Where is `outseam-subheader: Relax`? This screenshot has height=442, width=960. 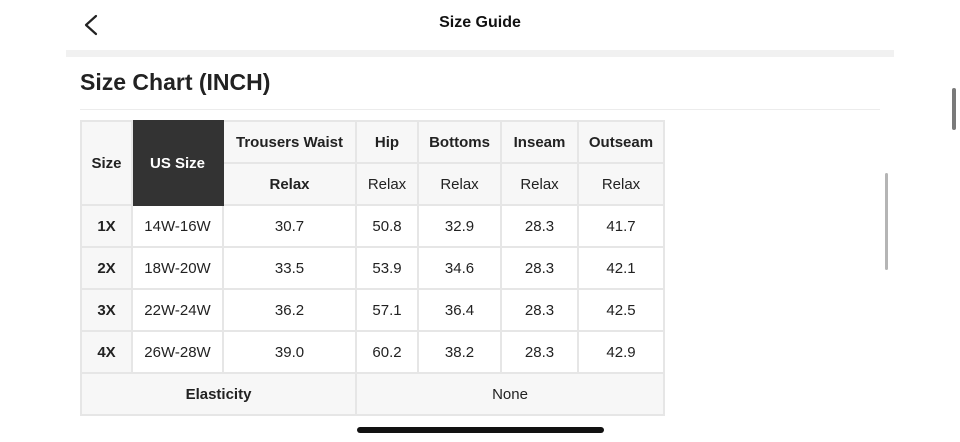 outseam-subheader: Relax is located at coordinates (621, 184).